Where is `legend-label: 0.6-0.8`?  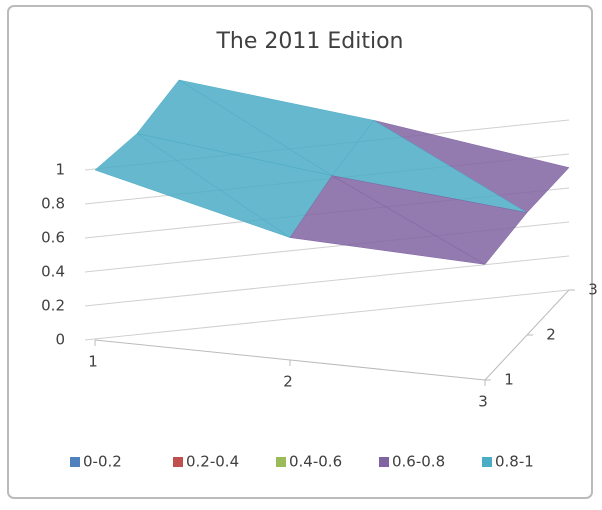
legend-label: 0.6-0.8 is located at coordinates (418, 462).